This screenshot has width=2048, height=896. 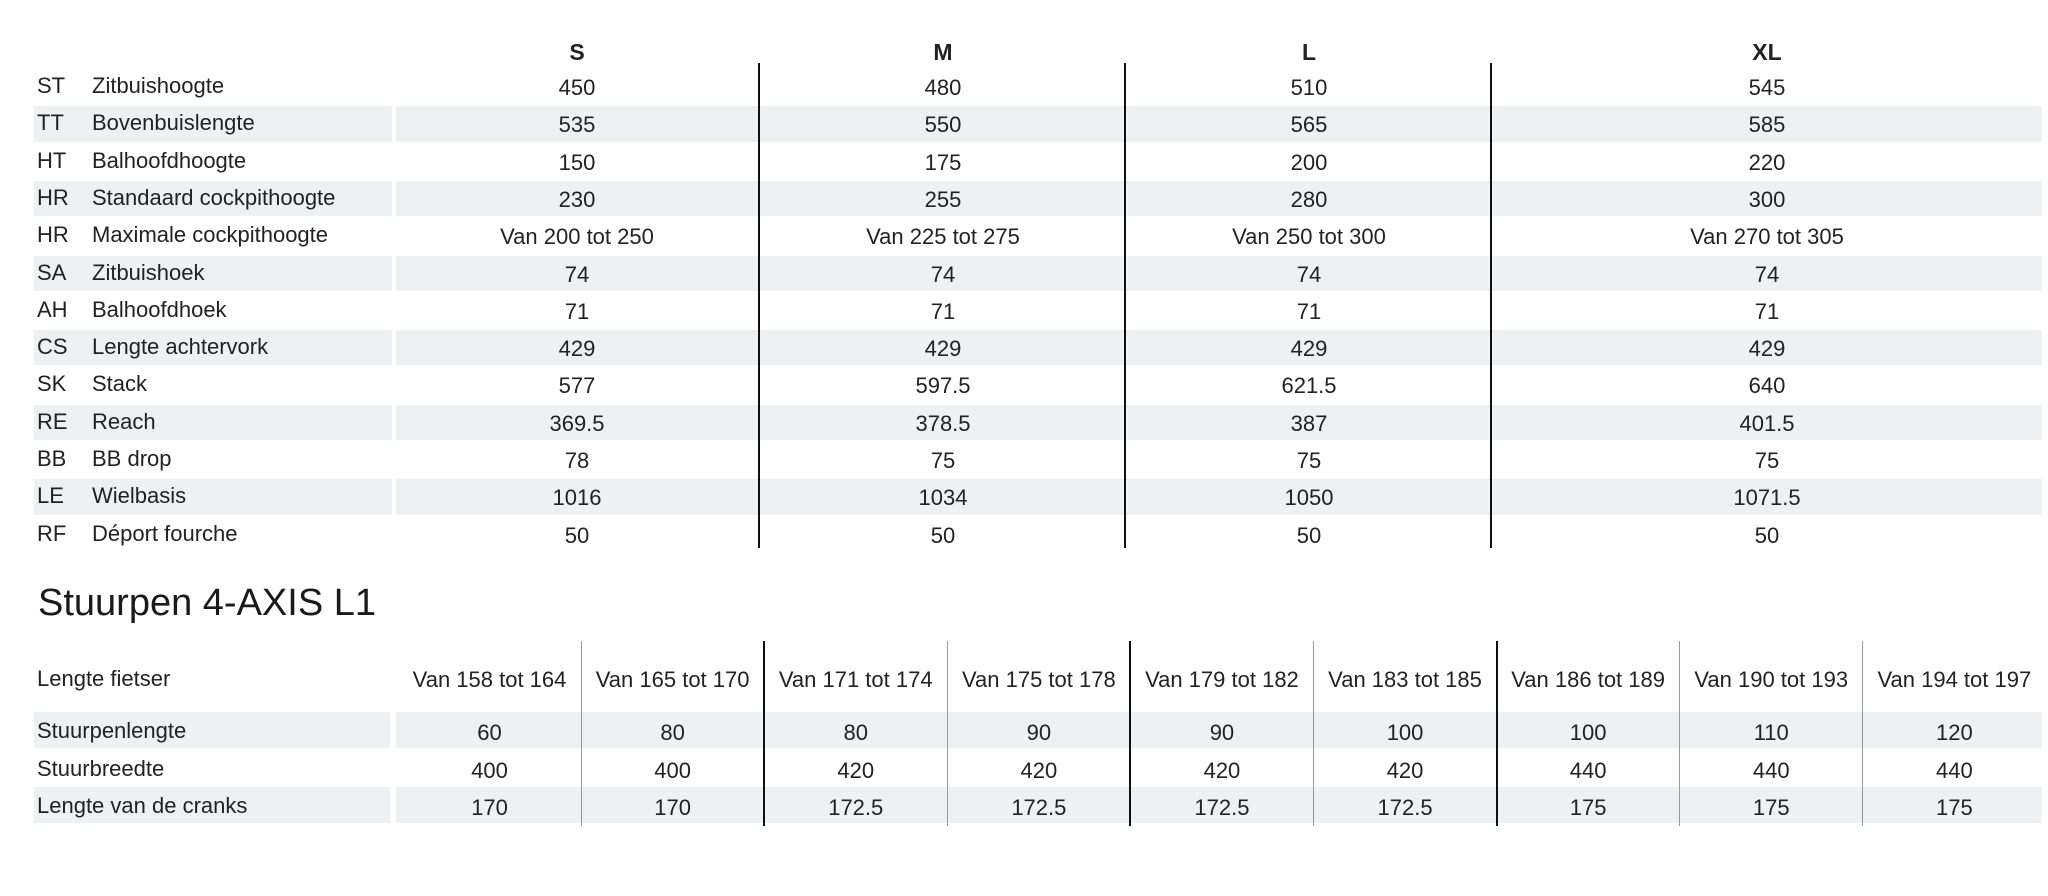 I want to click on cell-value: 60, so click(x=489, y=732).